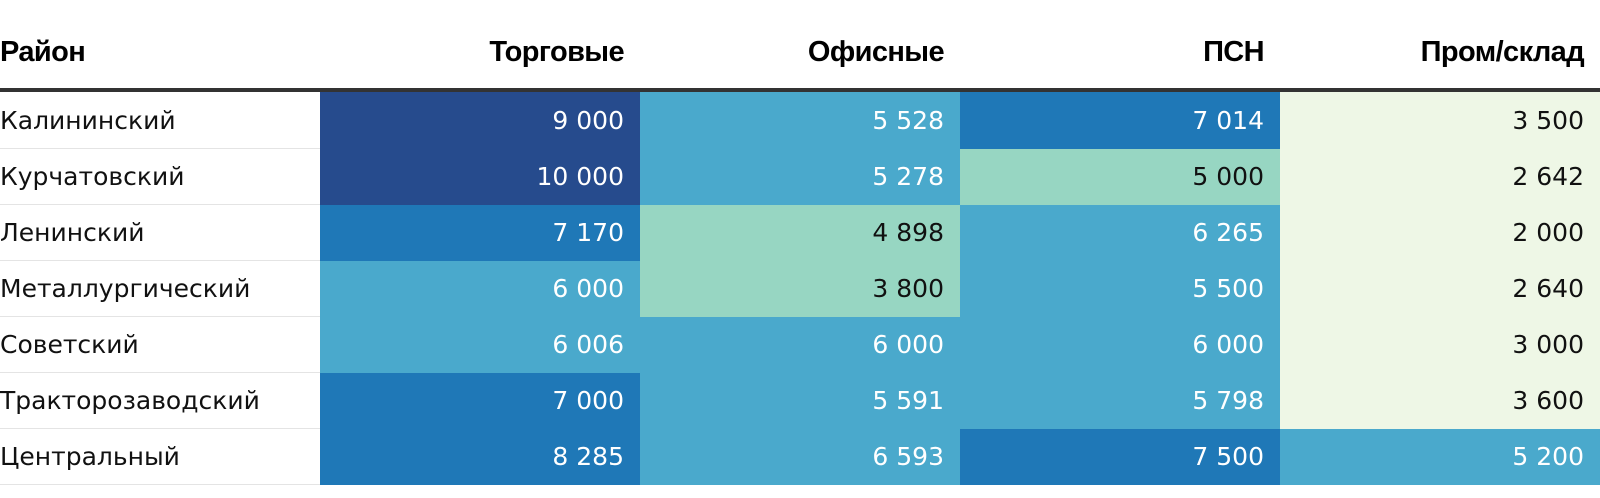 The height and width of the screenshot is (498, 1600). Describe the element at coordinates (160, 344) in the screenshot. I see `district-name-cell: Советский` at that location.